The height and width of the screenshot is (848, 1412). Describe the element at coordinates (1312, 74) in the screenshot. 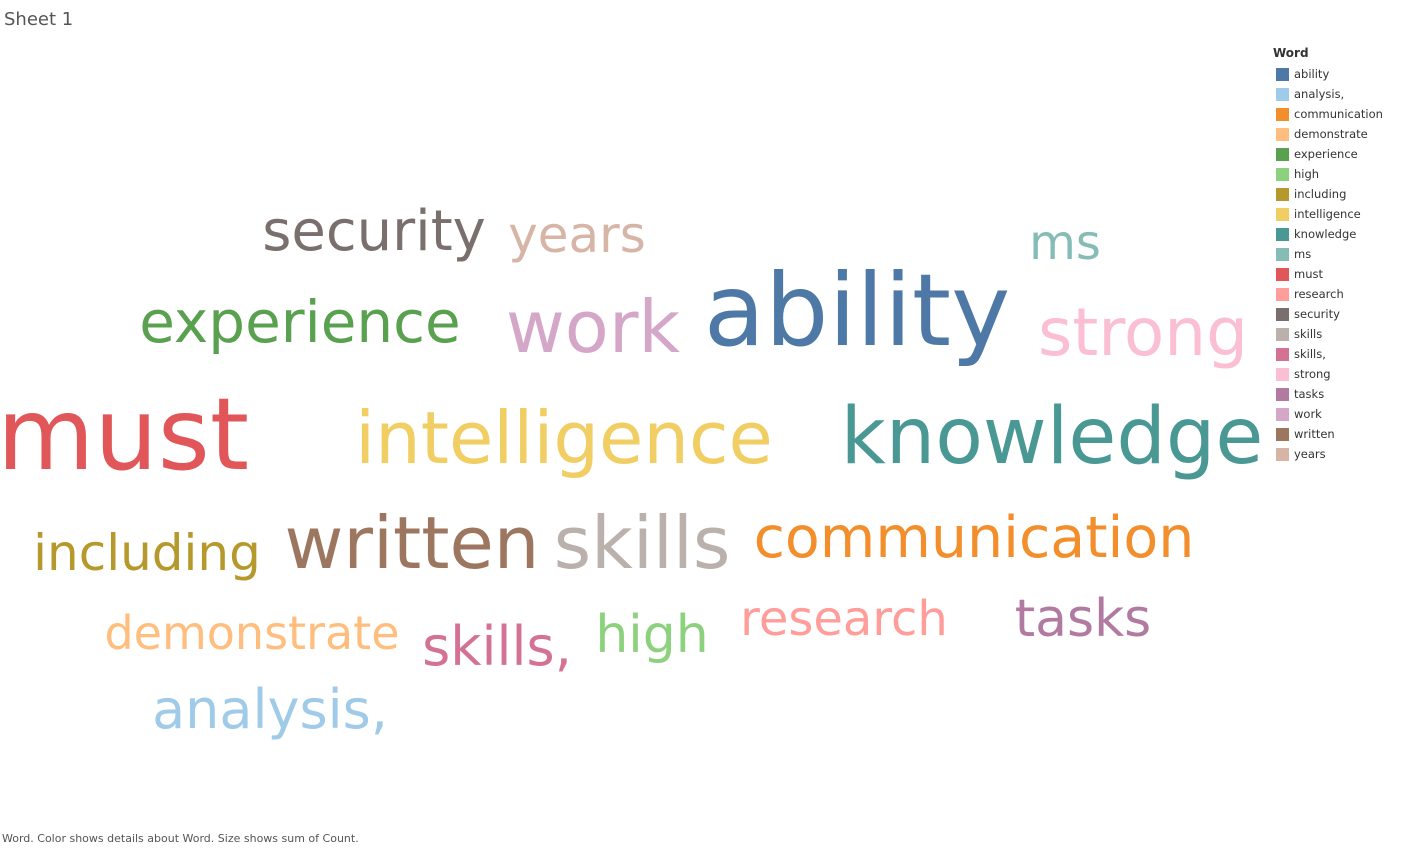

I see `legend-label: ability` at that location.